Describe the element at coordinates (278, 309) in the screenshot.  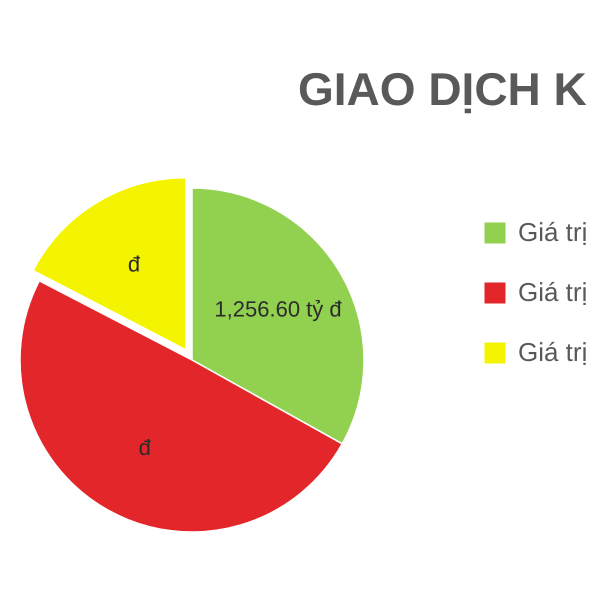
I see `data-label: 1,256.60 tỷ đ` at that location.